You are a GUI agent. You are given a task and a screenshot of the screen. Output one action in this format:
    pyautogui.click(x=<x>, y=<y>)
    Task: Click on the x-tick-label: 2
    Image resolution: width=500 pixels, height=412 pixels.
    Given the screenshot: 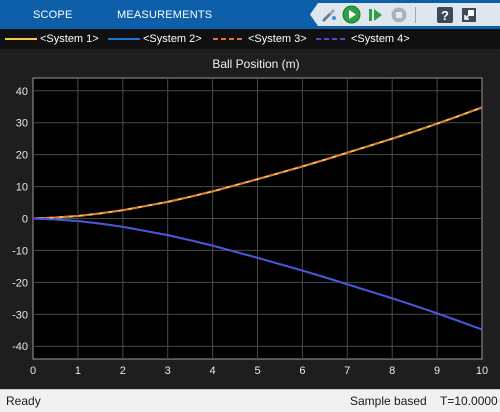 What is the action you would take?
    pyautogui.click(x=123, y=371)
    